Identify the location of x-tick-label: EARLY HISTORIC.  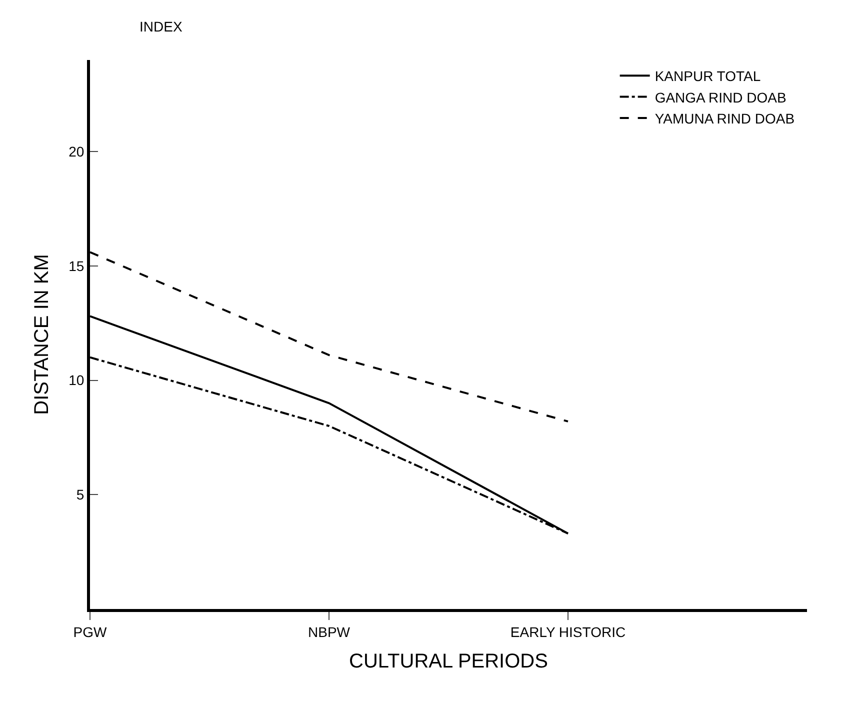
(568, 632).